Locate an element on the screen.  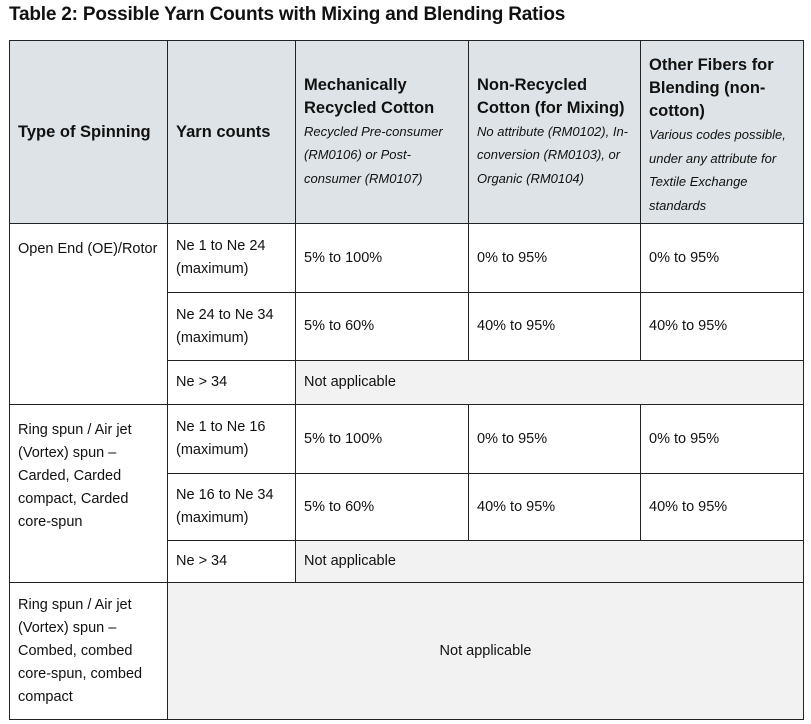
yarn-count: Ne 1 to Ne 24 (maximum) is located at coordinates (231, 258).